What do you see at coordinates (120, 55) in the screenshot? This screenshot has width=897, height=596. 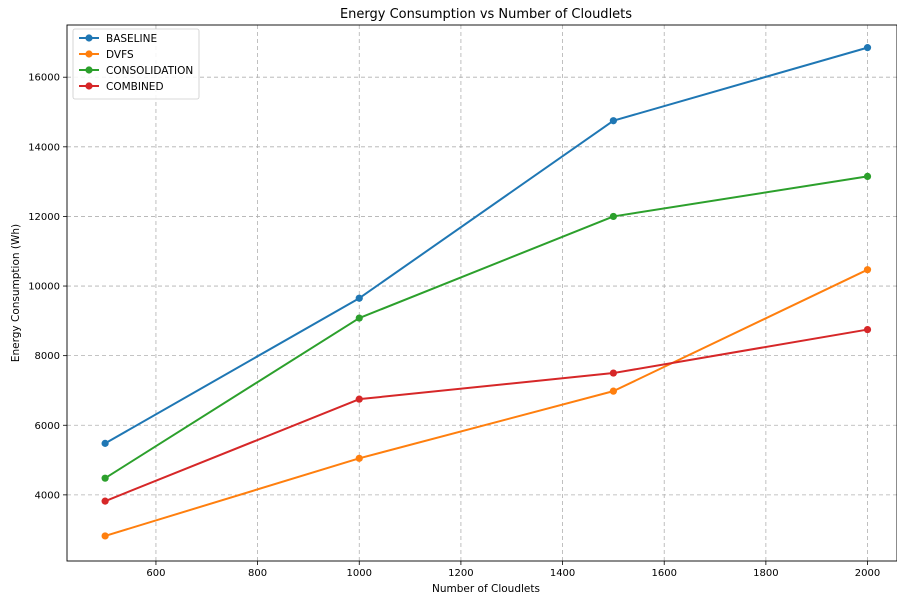 I see `legend-label: DVFS` at bounding box center [120, 55].